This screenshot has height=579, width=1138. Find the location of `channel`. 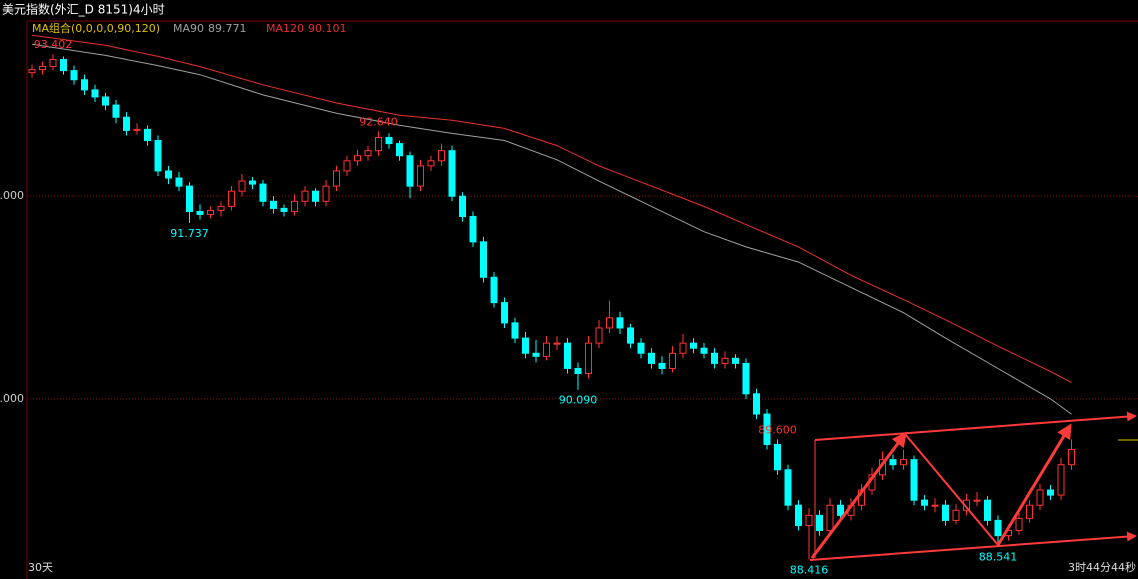

channel is located at coordinates (973, 486).